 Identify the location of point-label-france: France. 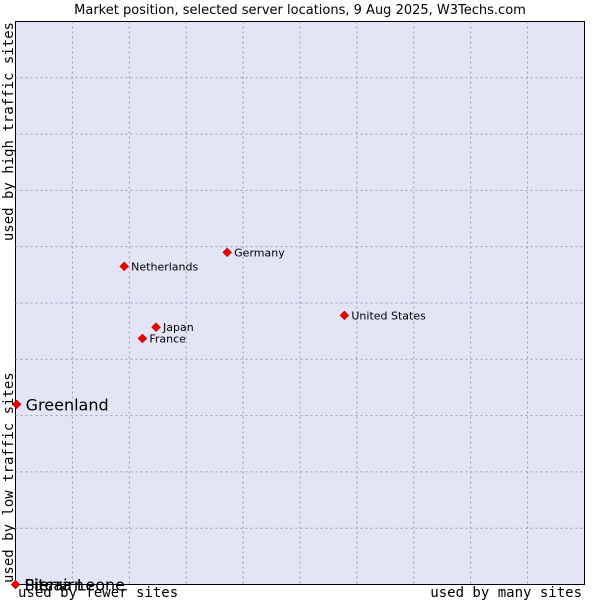
(167, 338).